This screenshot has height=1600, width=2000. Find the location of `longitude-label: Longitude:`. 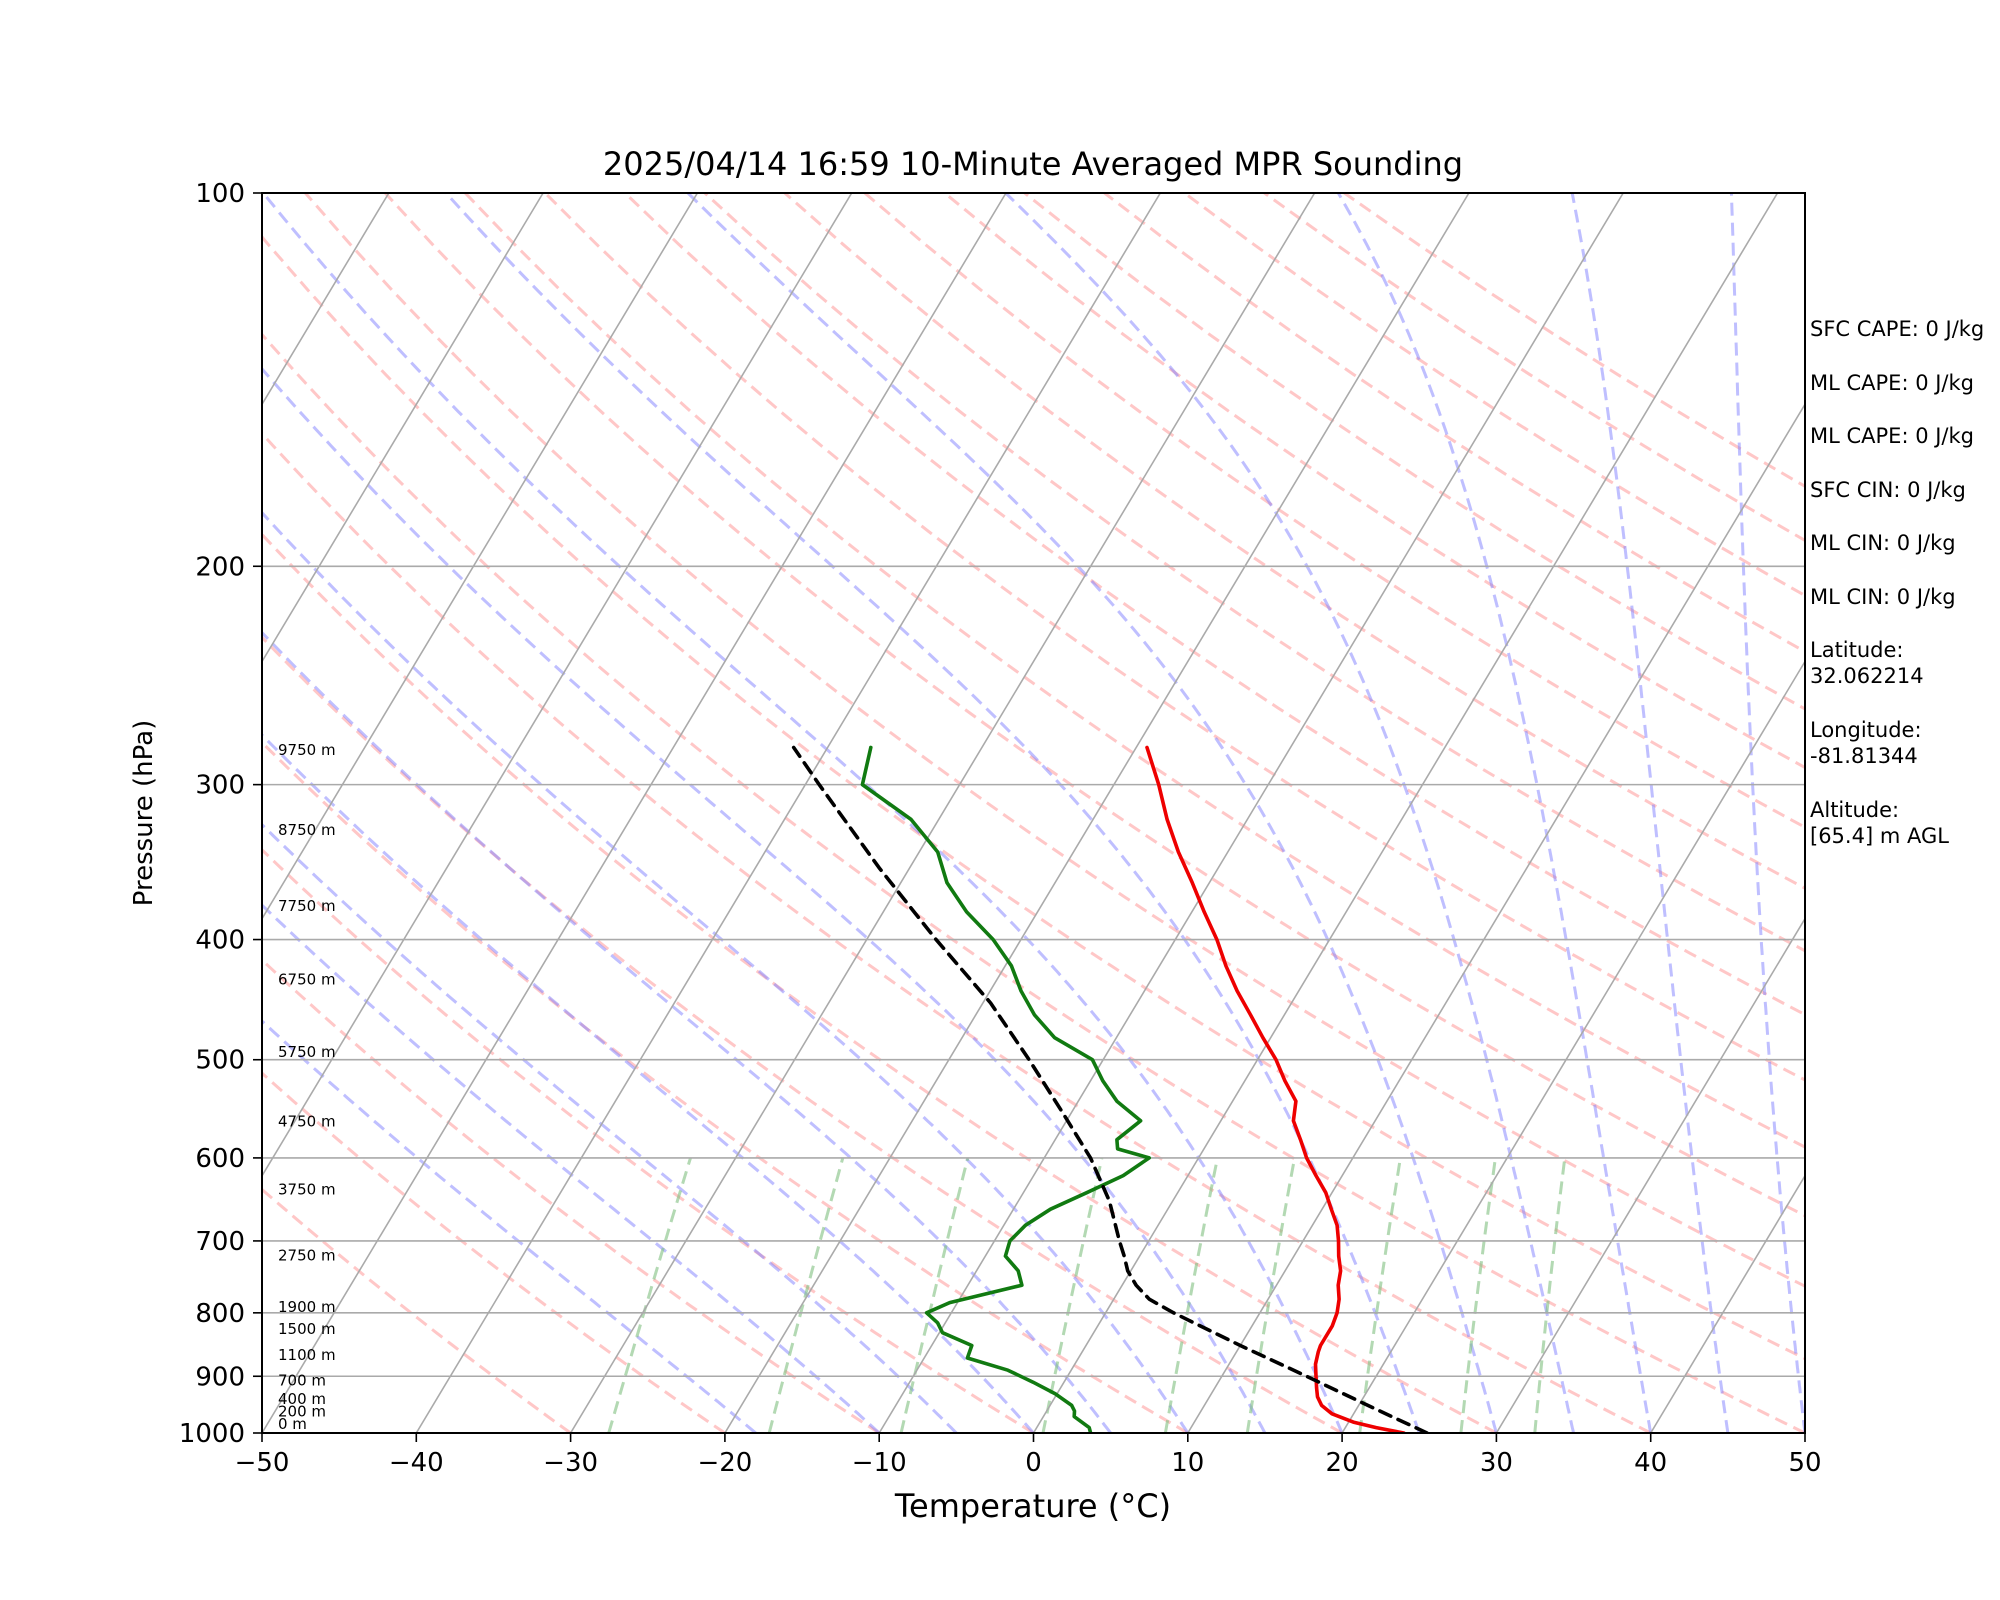

longitude-label: Longitude: is located at coordinates (1866, 730).